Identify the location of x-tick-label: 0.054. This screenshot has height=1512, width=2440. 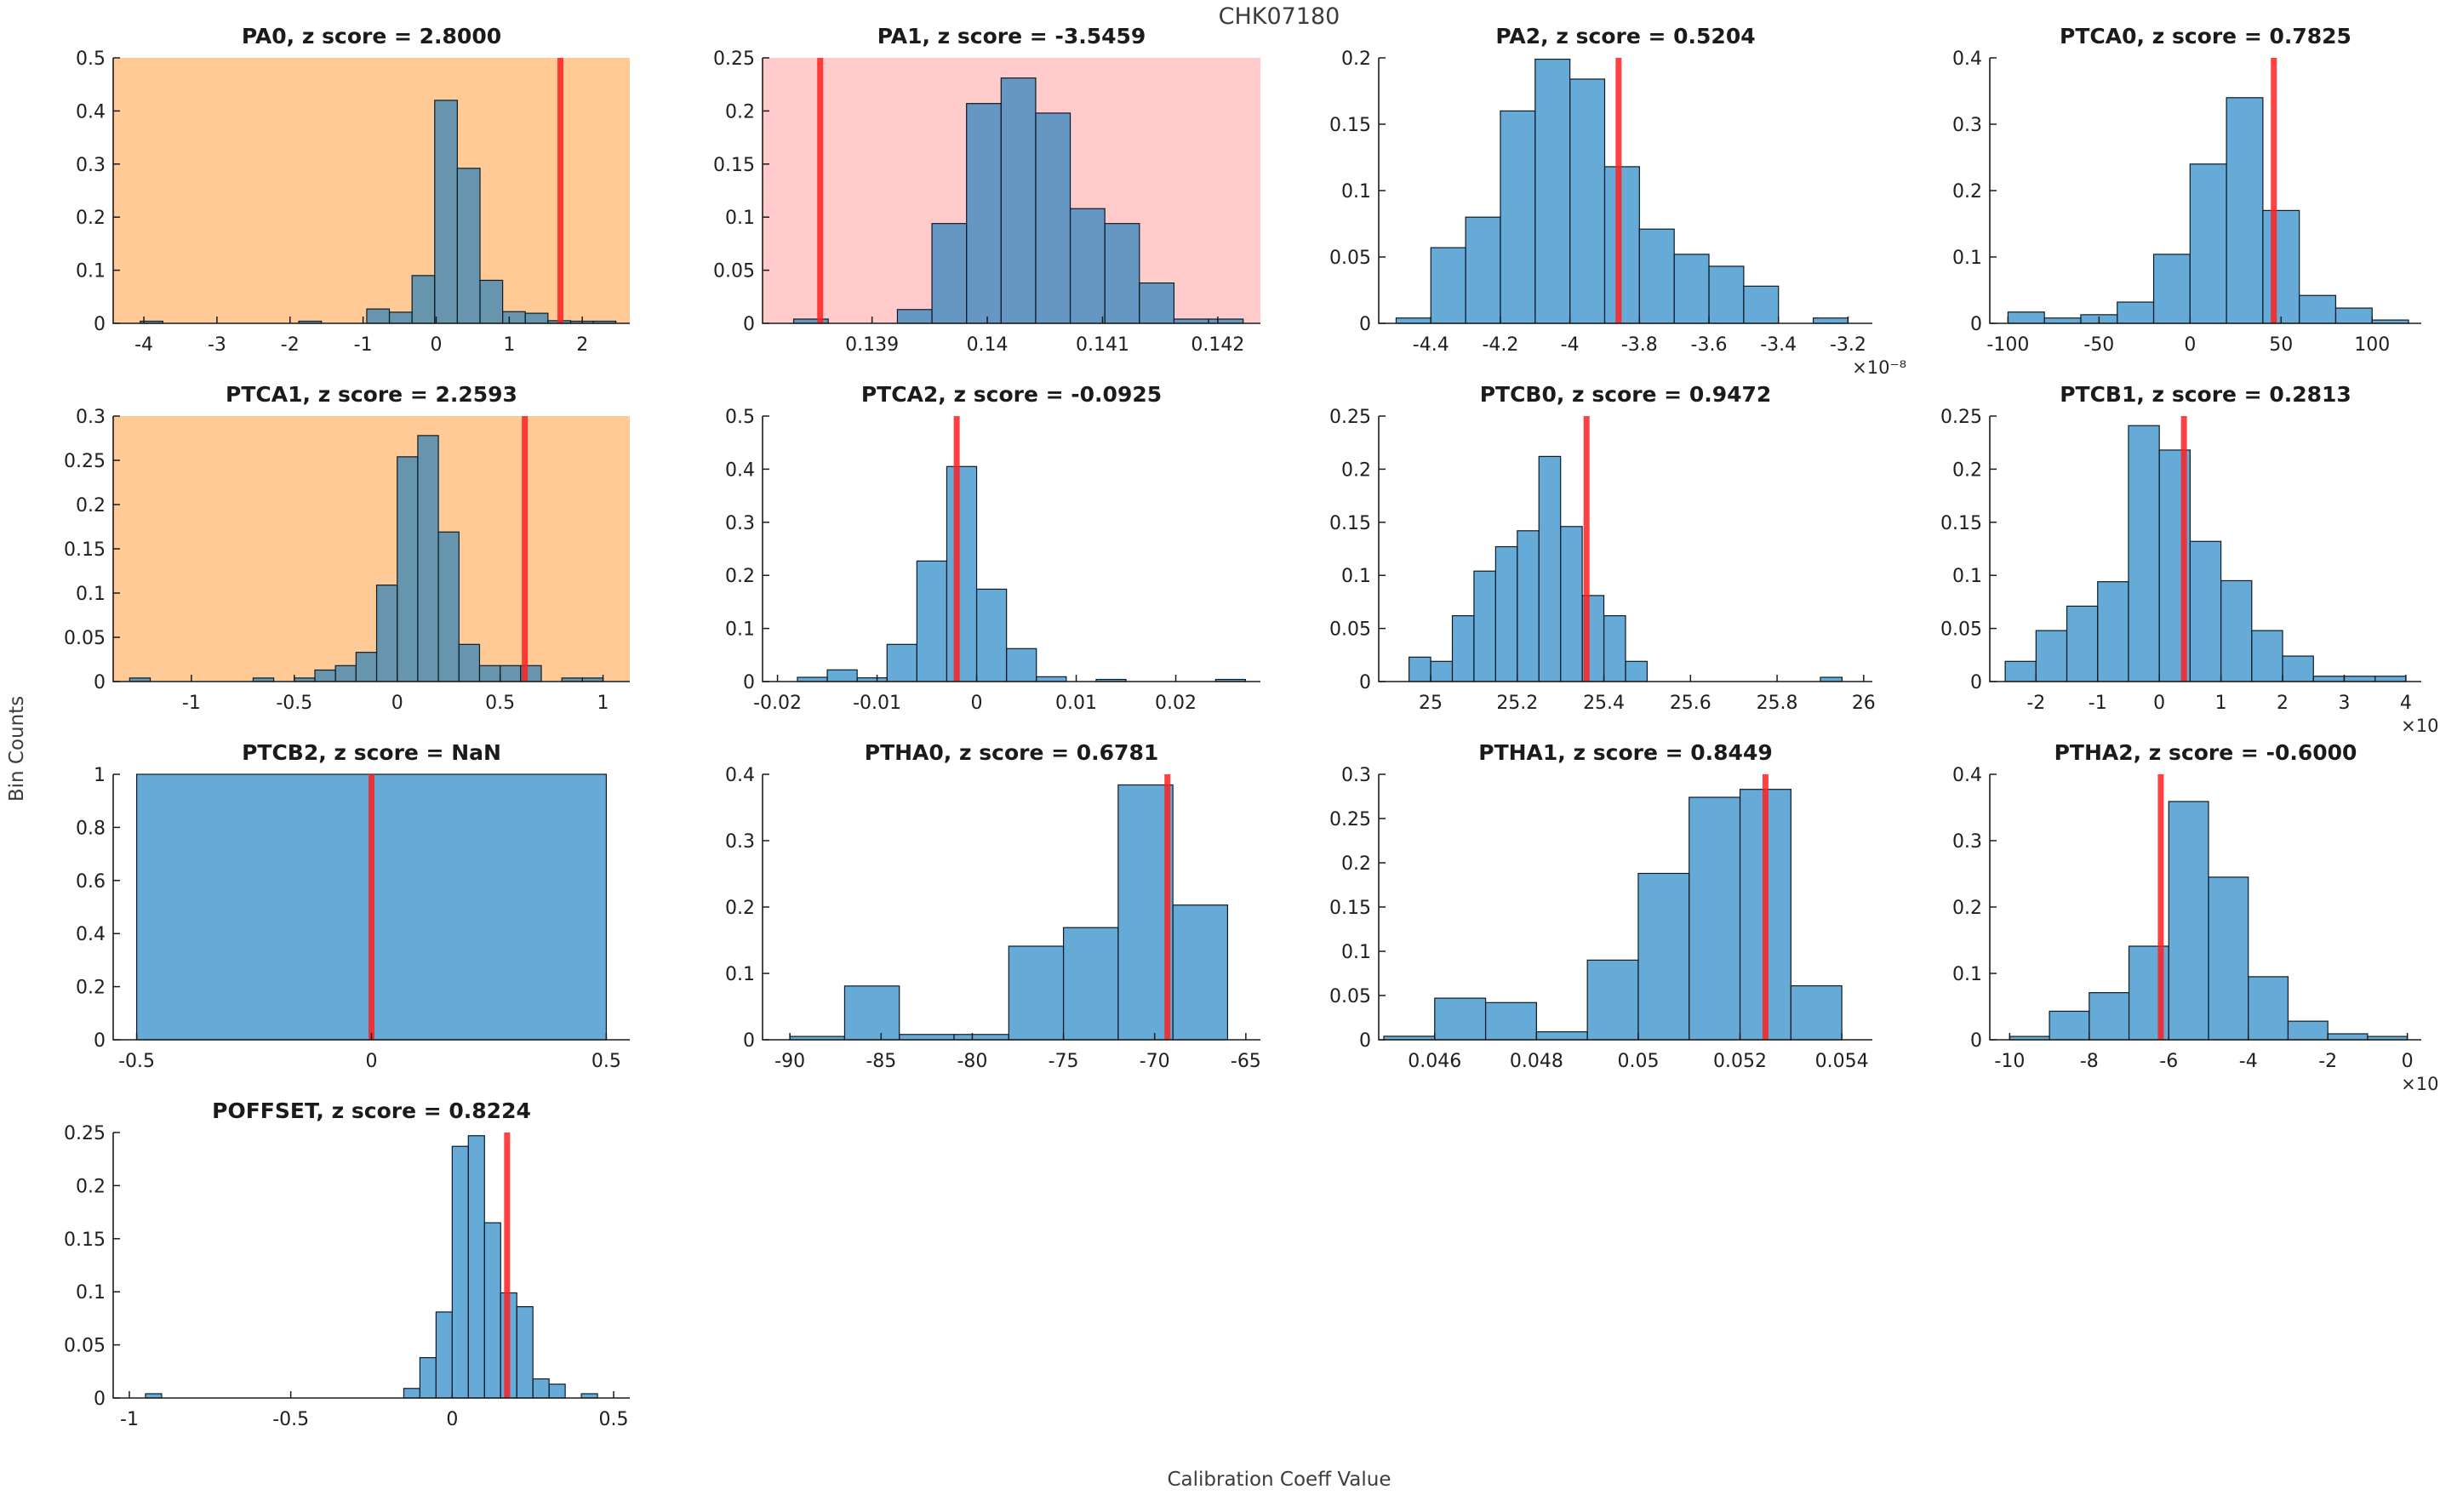
(1842, 1061).